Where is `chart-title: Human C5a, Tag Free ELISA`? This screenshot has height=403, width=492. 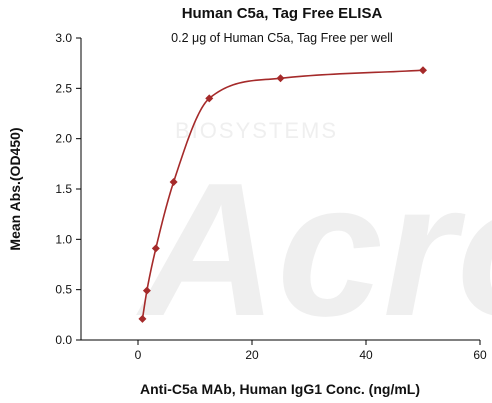 chart-title: Human C5a, Tag Free ELISA is located at coordinates (282, 13).